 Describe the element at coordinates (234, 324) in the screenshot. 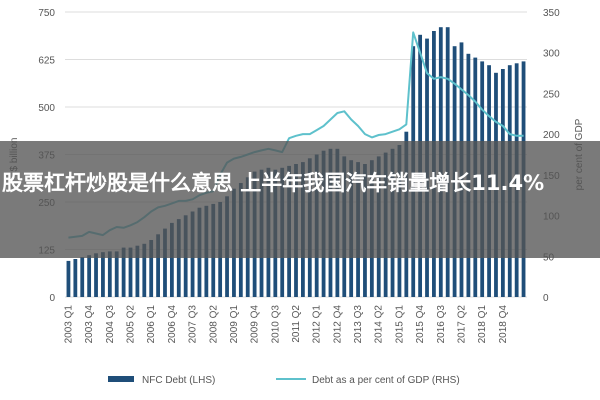

I see `x-tick-label: 2009 Q1` at that location.